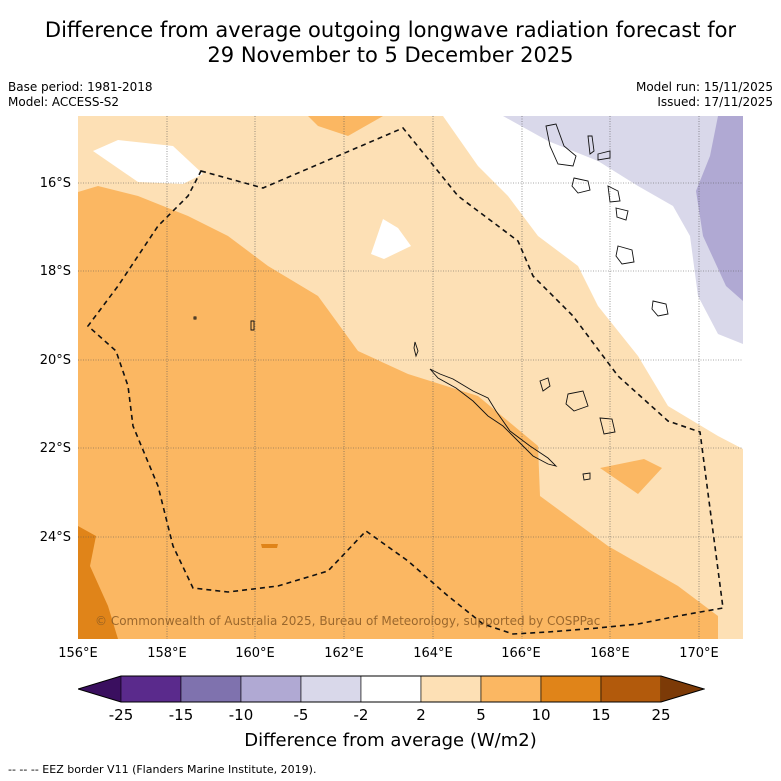  I want to click on anomaly-5-10-east-patch, so click(631, 476).